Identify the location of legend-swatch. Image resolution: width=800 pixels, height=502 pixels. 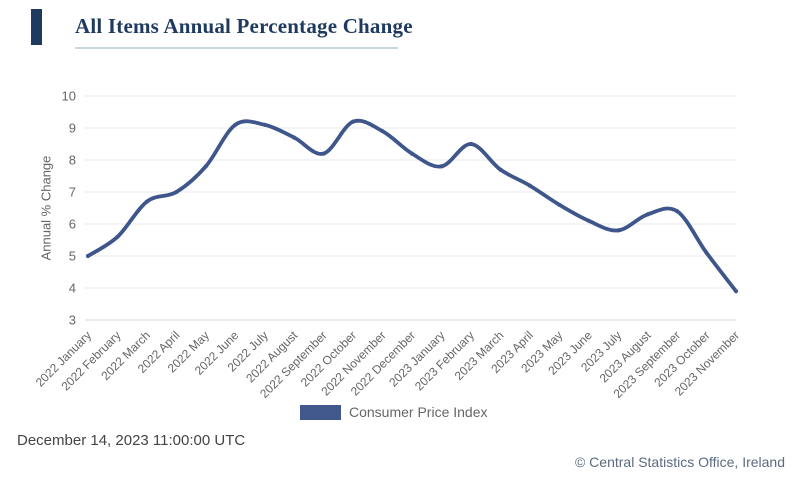
(320, 412).